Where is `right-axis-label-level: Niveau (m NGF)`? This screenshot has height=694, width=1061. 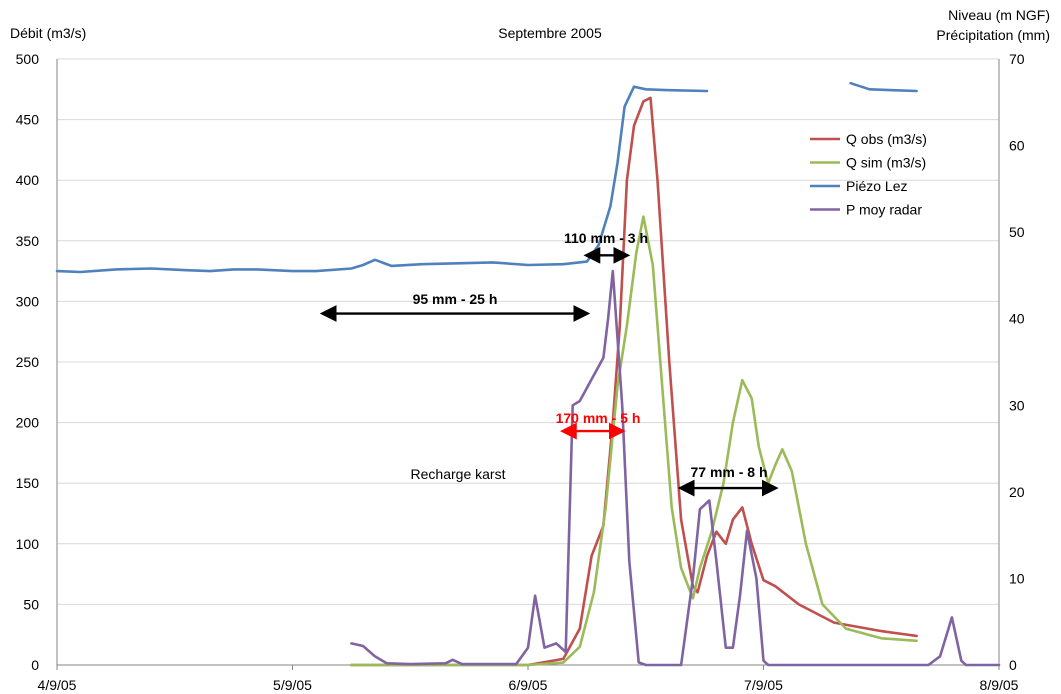
right-axis-label-level: Niveau (m NGF) is located at coordinates (999, 15).